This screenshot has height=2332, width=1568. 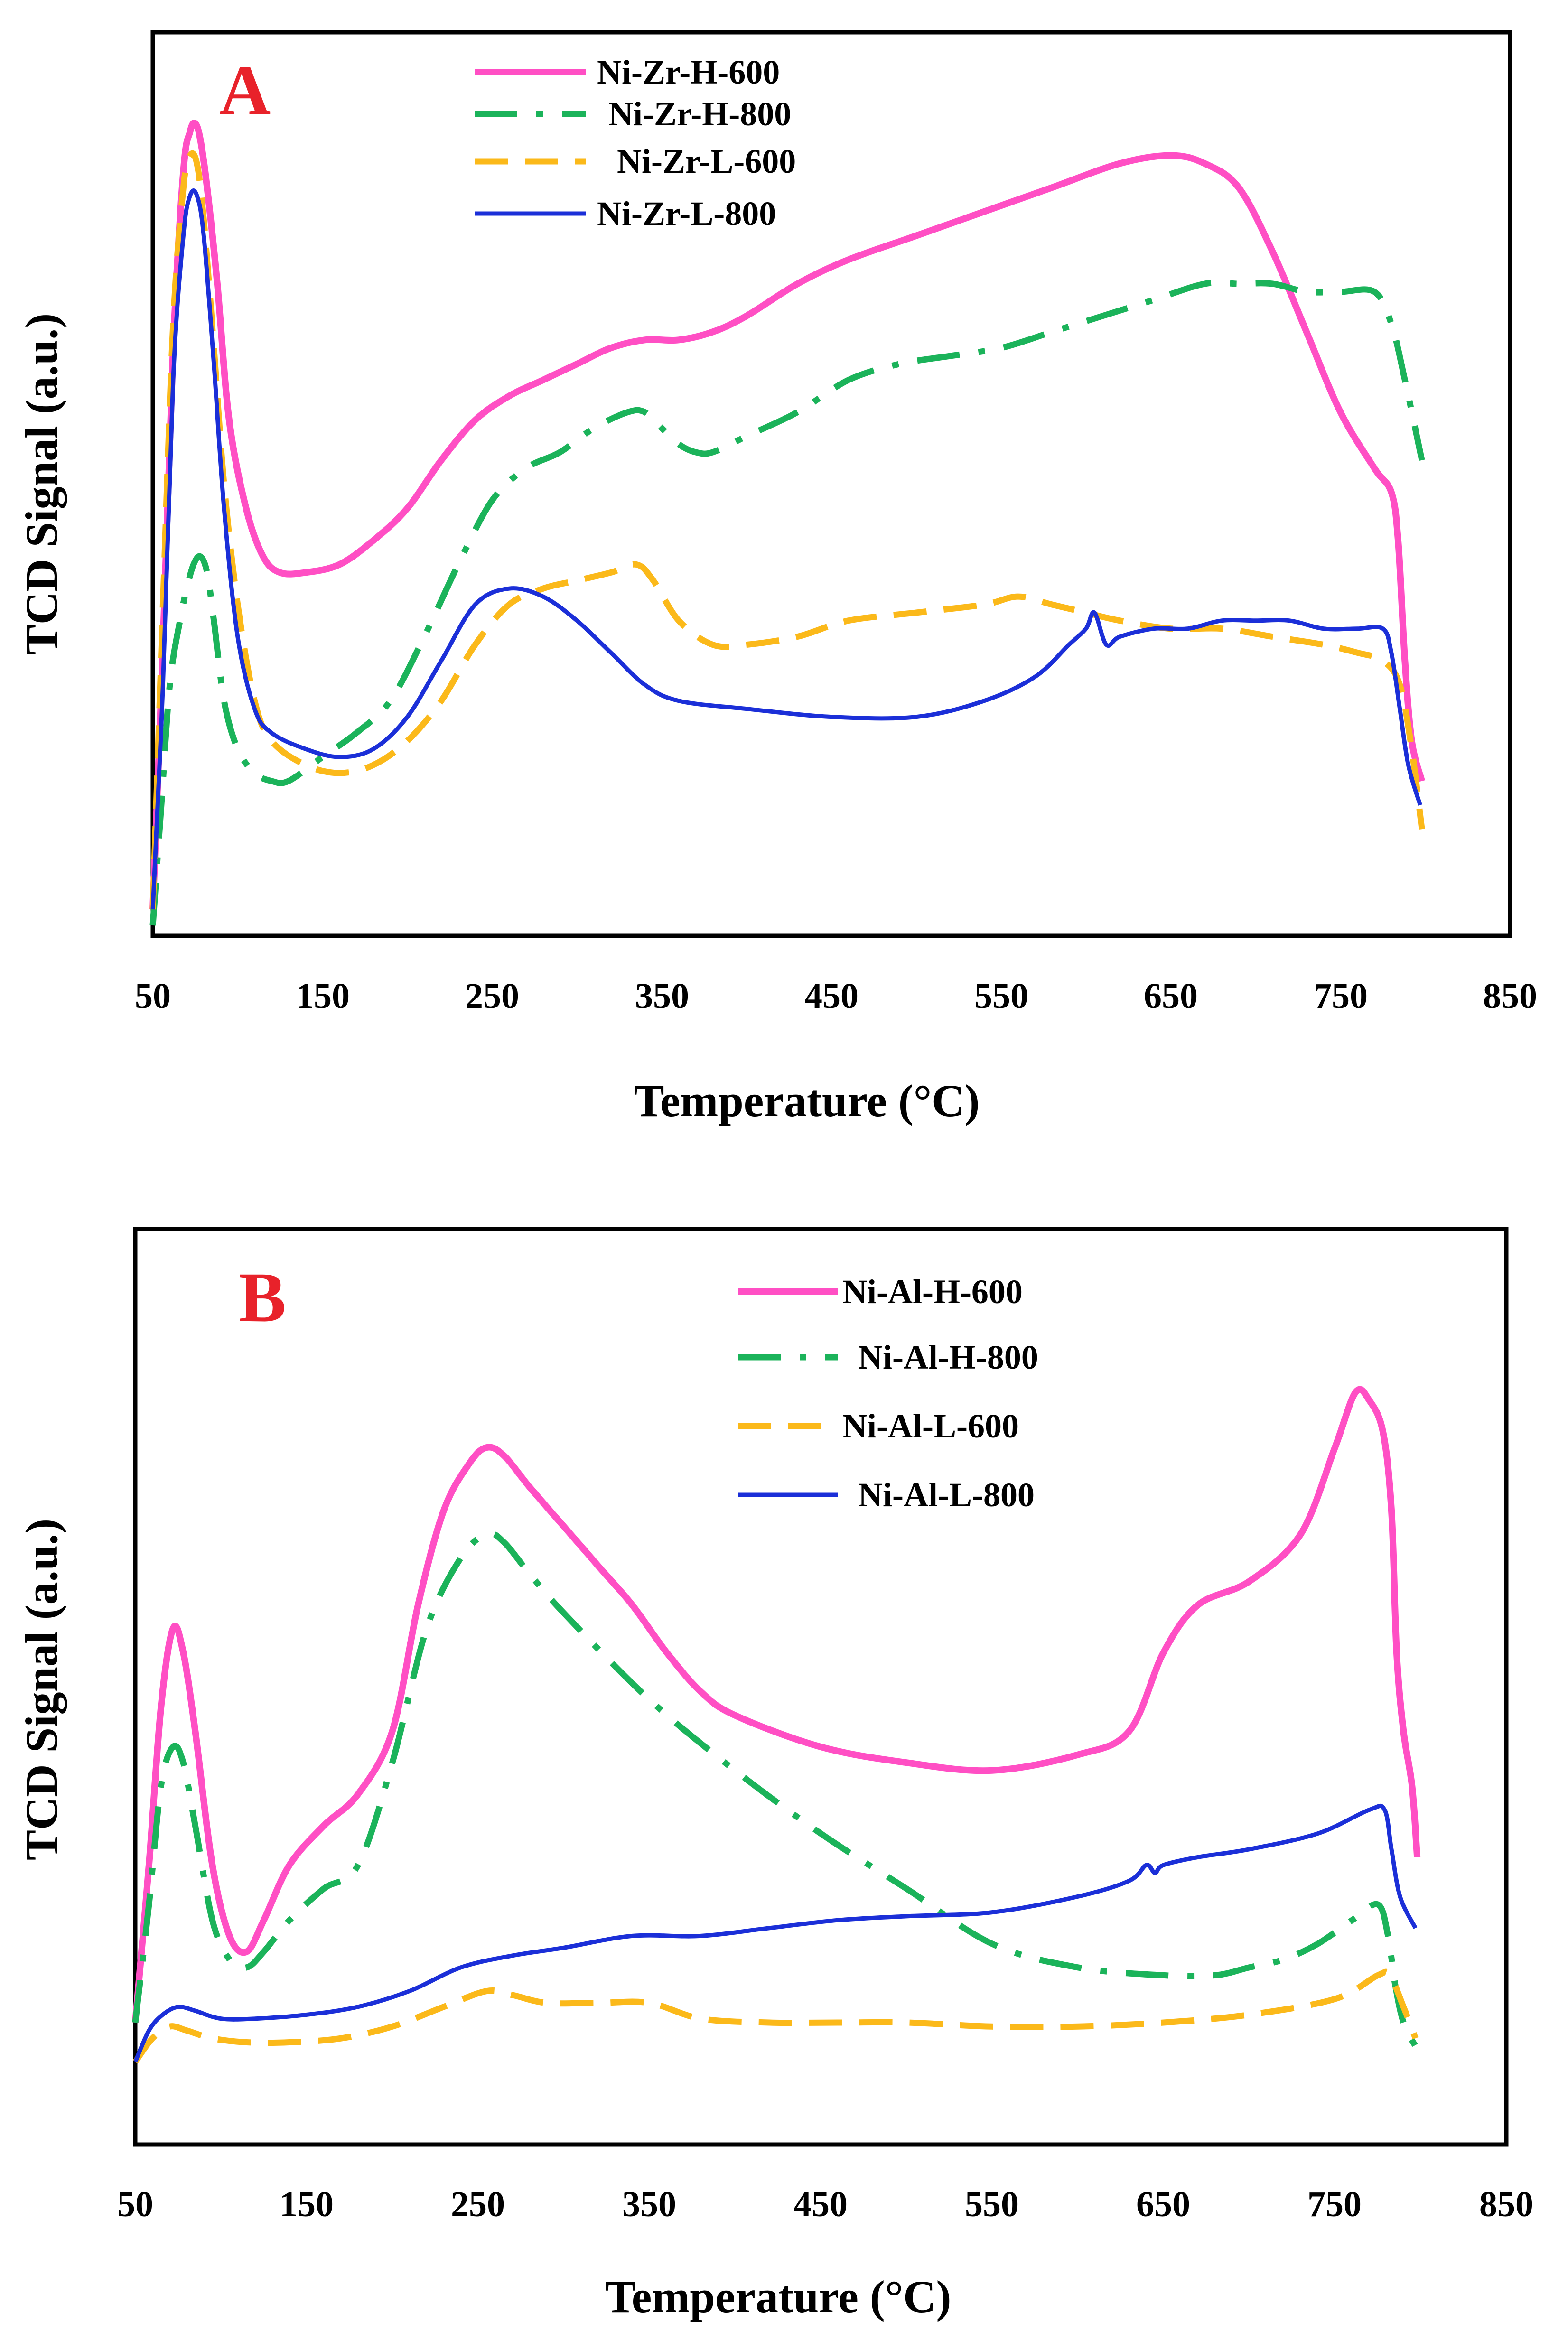 I want to click on panel-a-x-ticks: 50 150 250 350 450 550 650 750 850, so click(x=836, y=996).